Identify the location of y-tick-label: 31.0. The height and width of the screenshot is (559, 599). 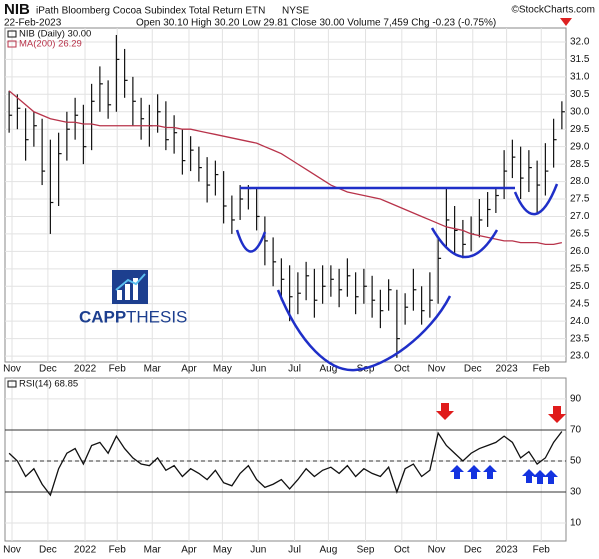
(580, 77).